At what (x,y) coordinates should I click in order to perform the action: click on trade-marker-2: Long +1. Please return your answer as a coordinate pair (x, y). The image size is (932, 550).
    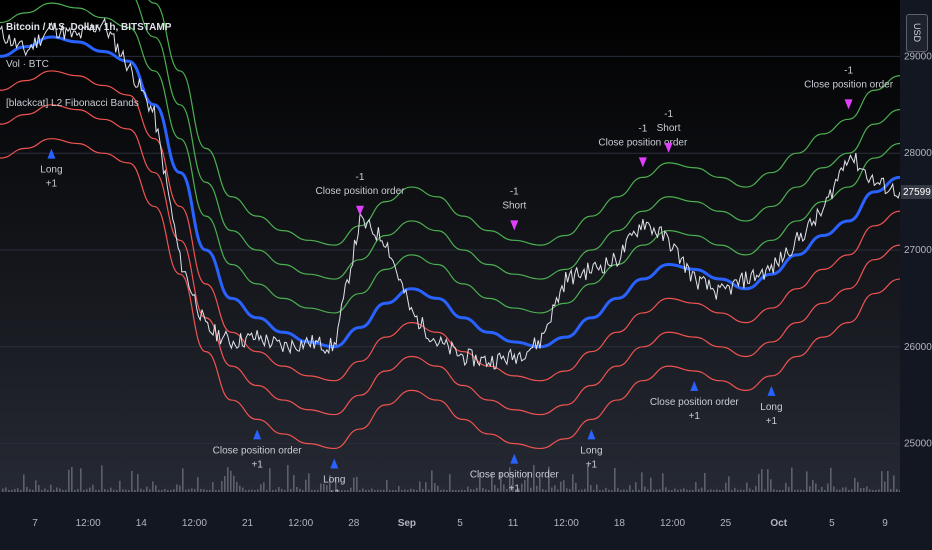
    Looking at the image, I should click on (51, 169).